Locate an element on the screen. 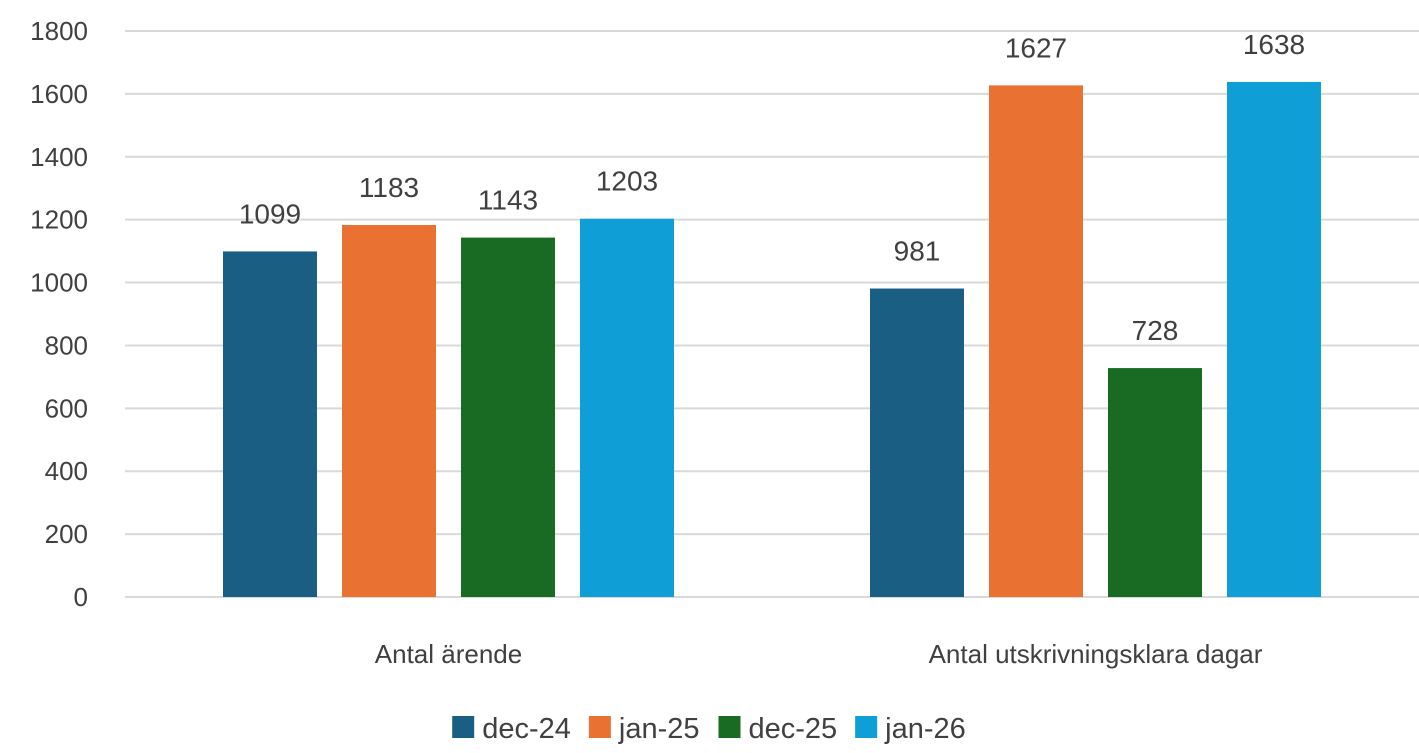 This screenshot has height=753, width=1419. x-category-label: Antal utskrivningsklara dagar is located at coordinates (1096, 654).